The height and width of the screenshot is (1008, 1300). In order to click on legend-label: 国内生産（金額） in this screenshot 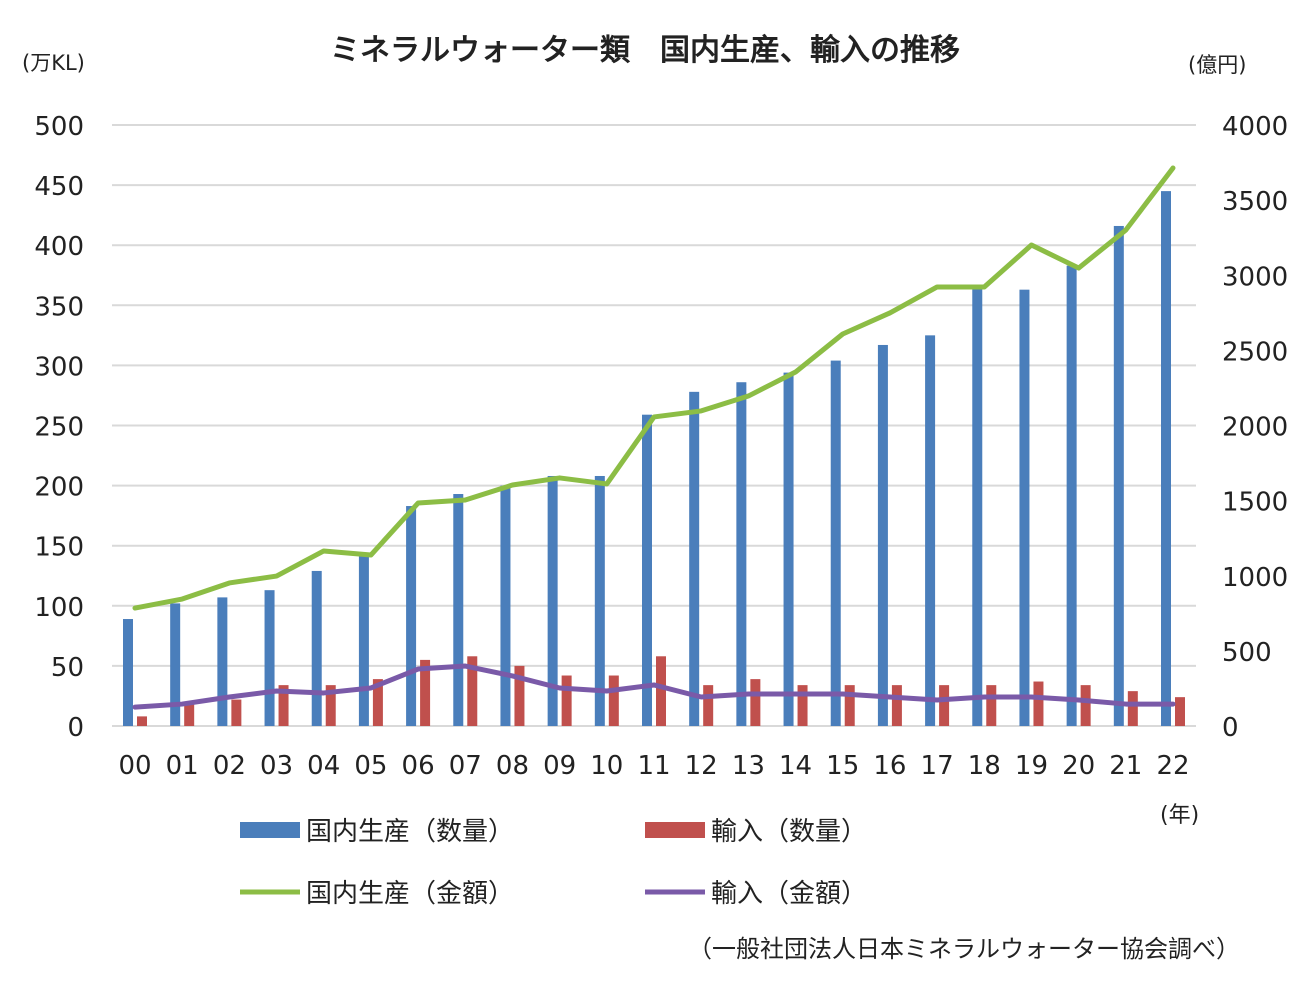, I will do `click(410, 894)`.